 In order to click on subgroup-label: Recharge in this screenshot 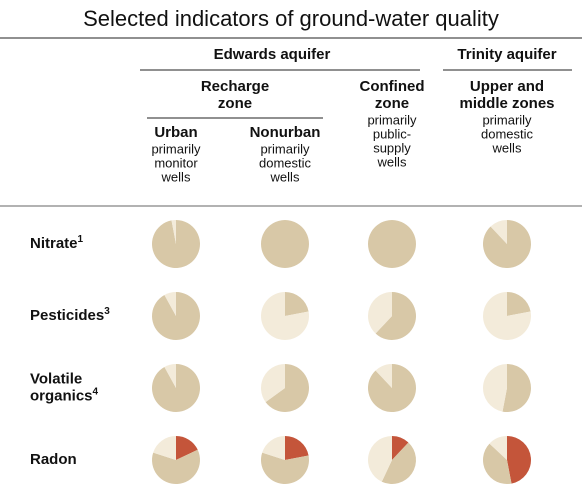, I will do `click(235, 86)`.